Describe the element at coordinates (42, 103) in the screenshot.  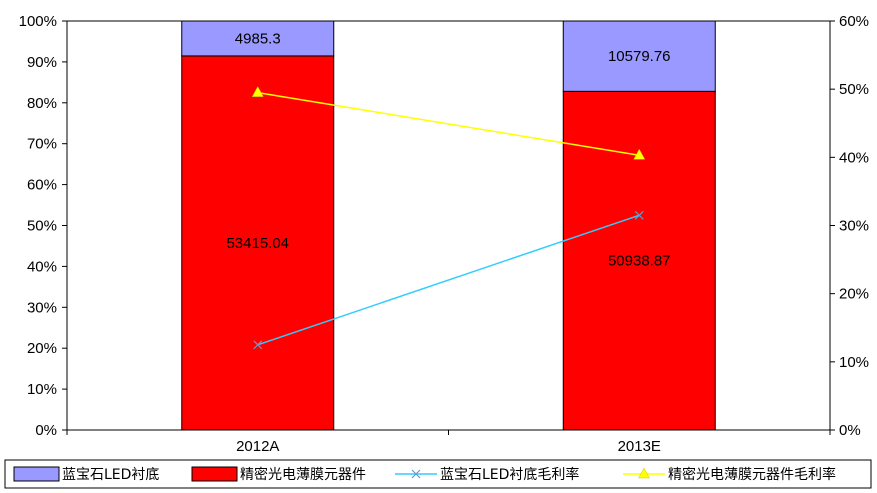
I see `left-tick-label: 80%` at that location.